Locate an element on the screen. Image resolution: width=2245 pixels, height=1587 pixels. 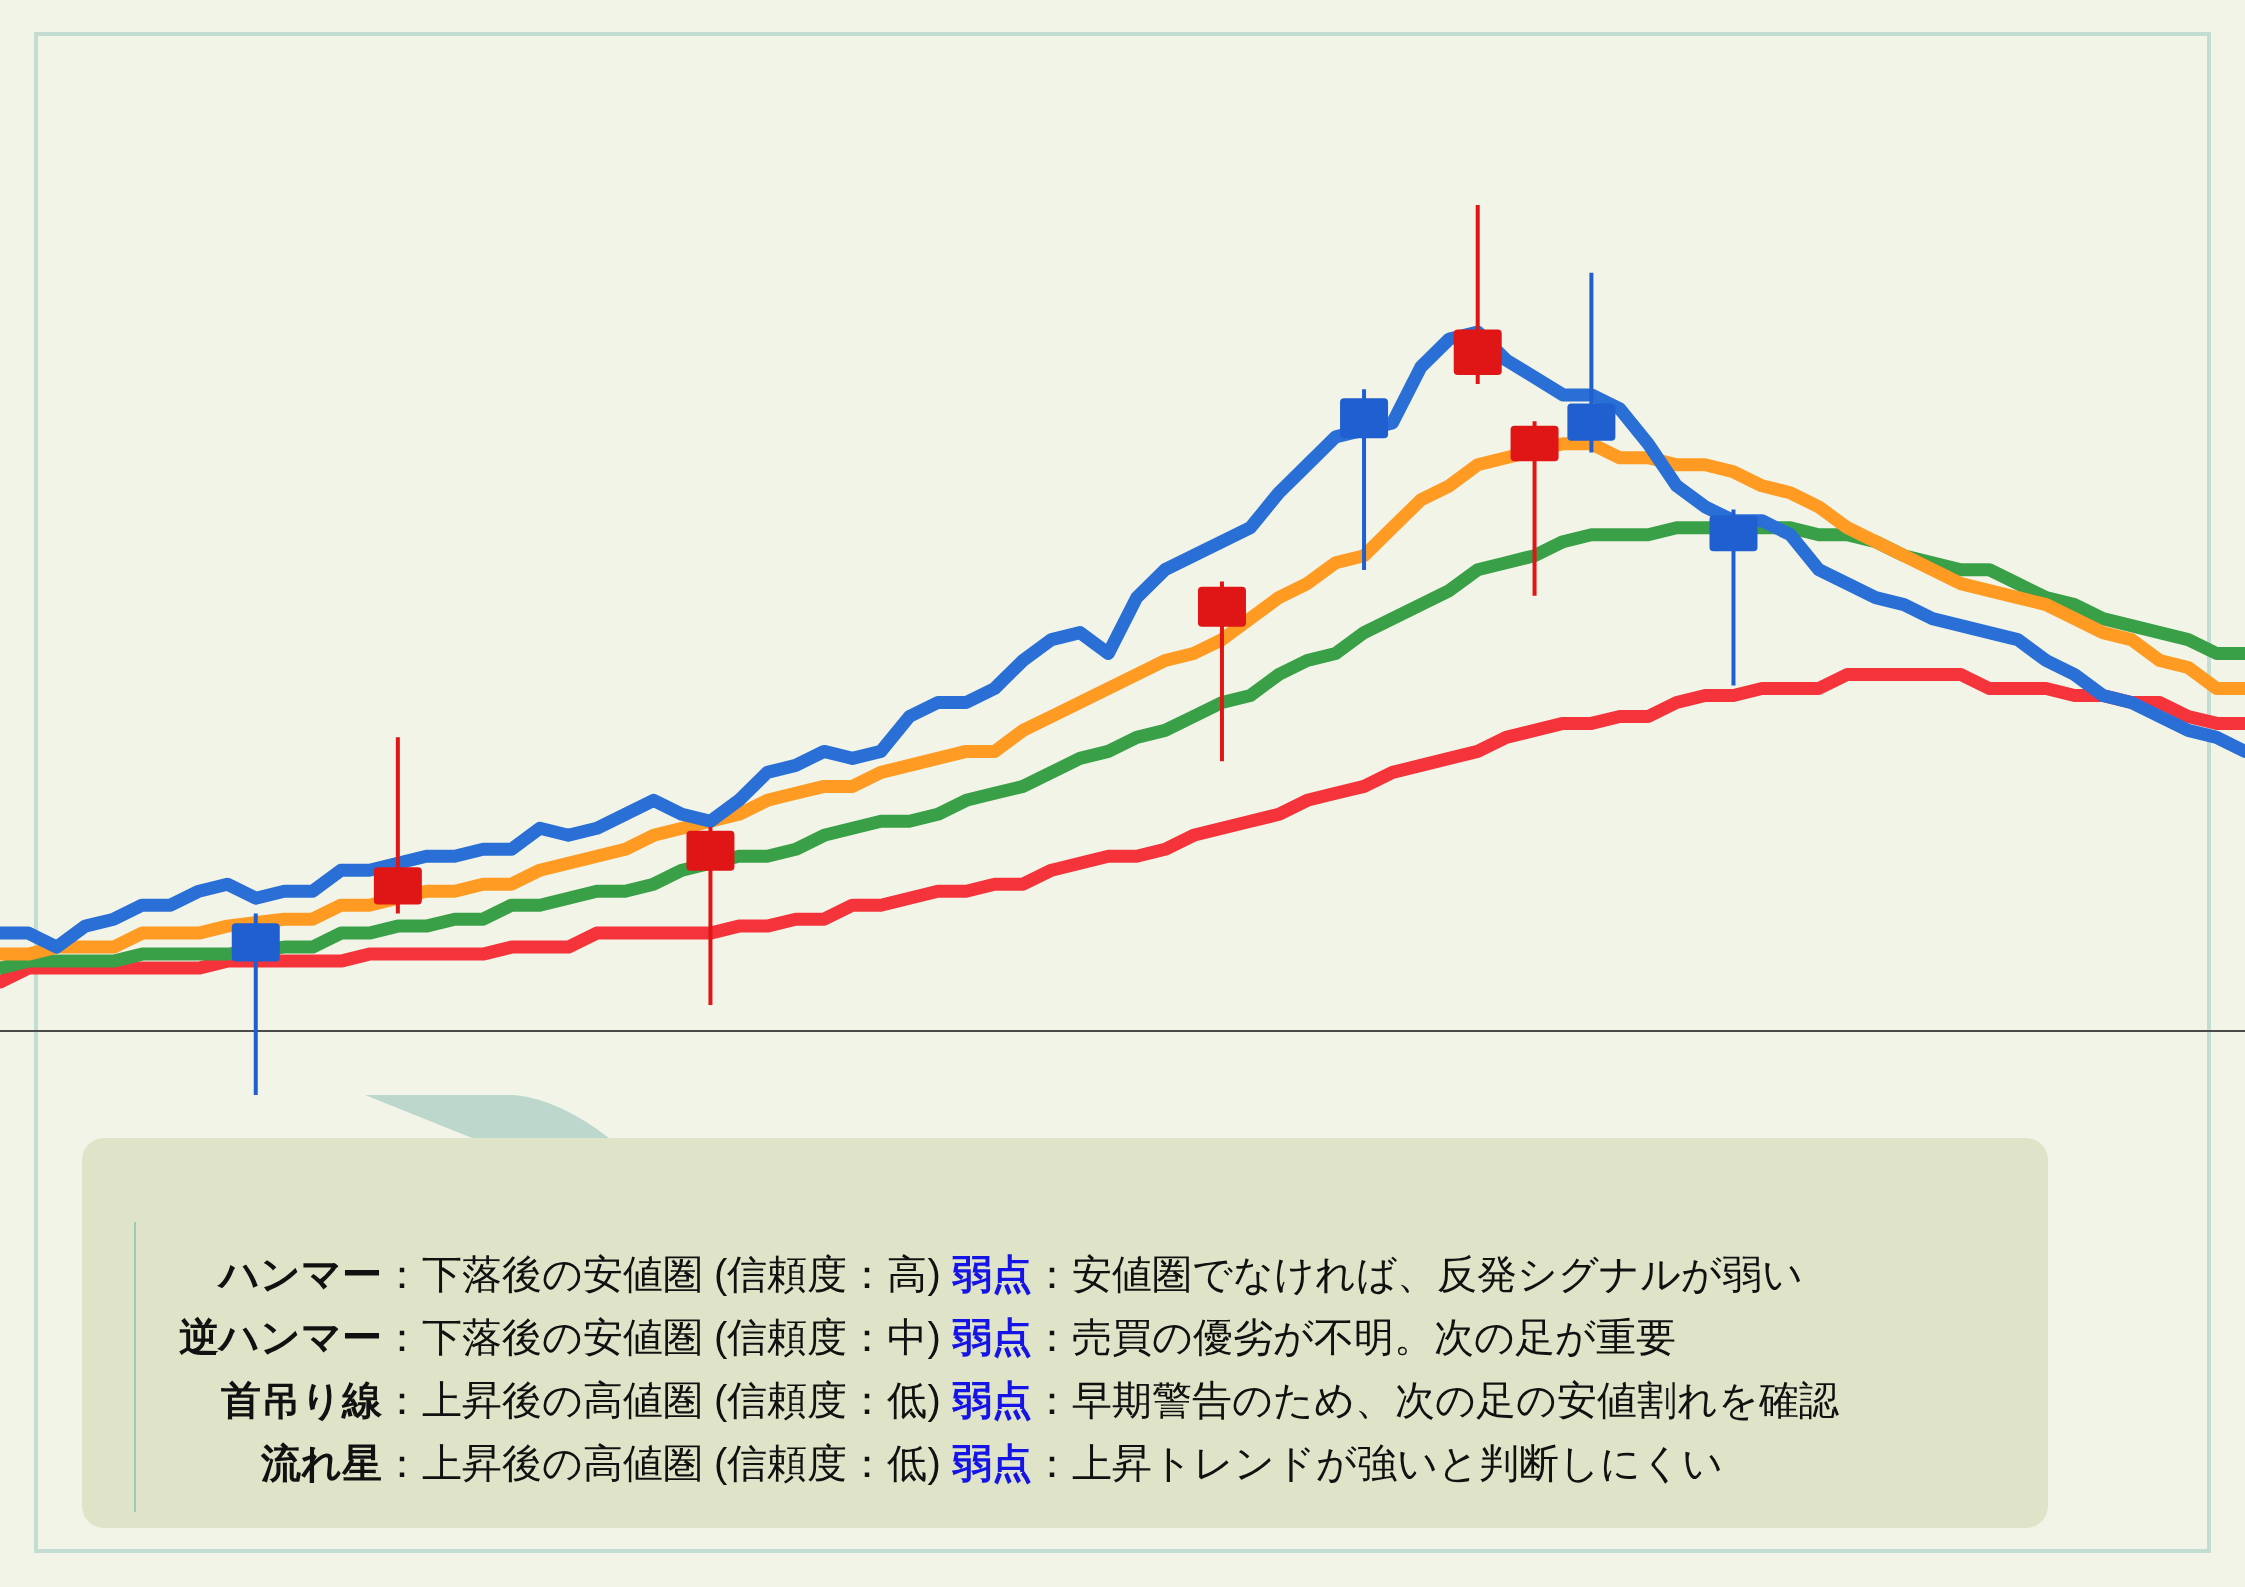
text: 逆ハンマー：下落後の安値圏 (信頼度：中) 弱点：売買の優劣が不明。次の足が重要 is located at coordinates (927, 1337).